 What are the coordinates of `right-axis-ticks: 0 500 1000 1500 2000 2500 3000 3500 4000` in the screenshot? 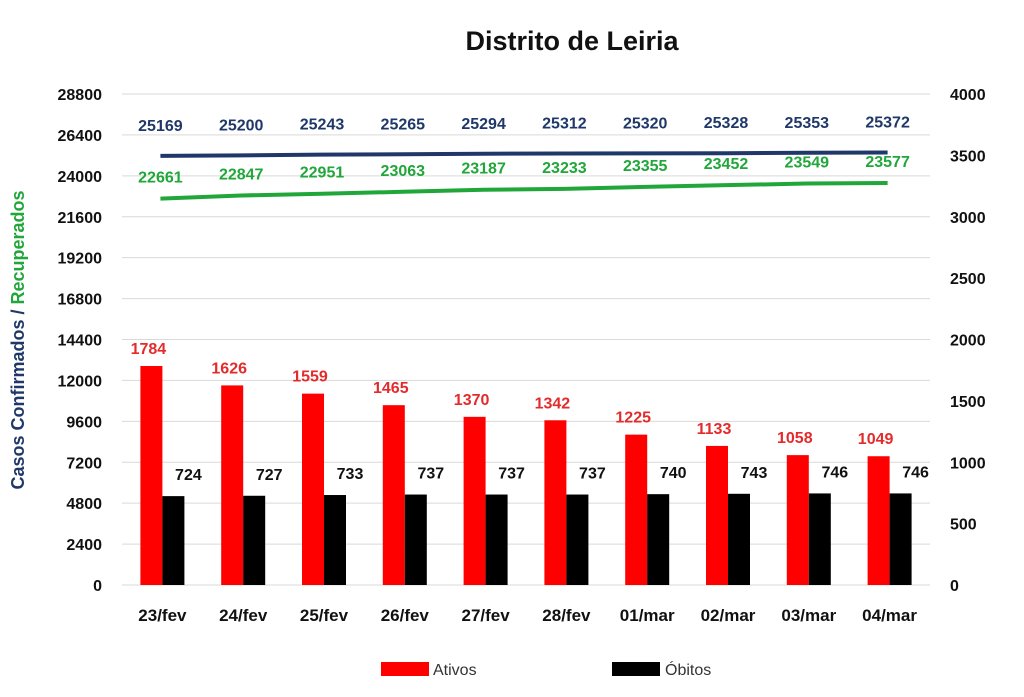 It's located at (968, 341).